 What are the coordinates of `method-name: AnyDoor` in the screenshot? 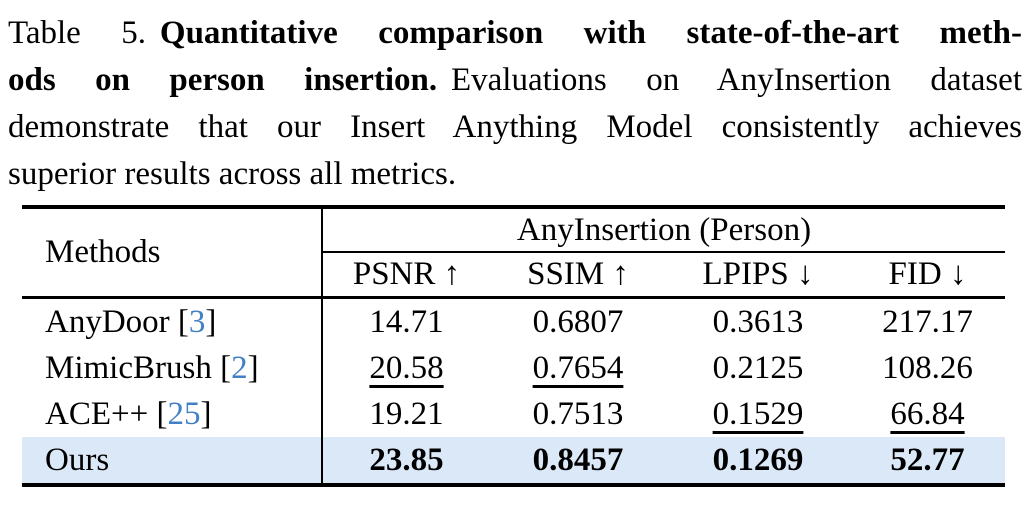 It's located at (107, 321).